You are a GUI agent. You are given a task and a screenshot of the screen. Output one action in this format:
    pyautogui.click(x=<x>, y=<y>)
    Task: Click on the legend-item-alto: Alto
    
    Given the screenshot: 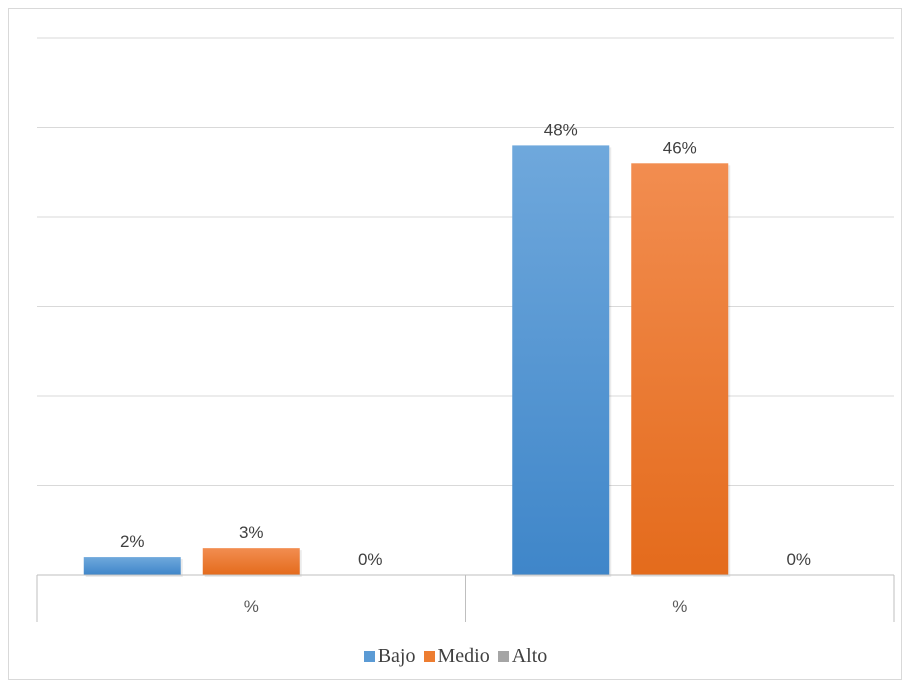 What is the action you would take?
    pyautogui.click(x=522, y=656)
    